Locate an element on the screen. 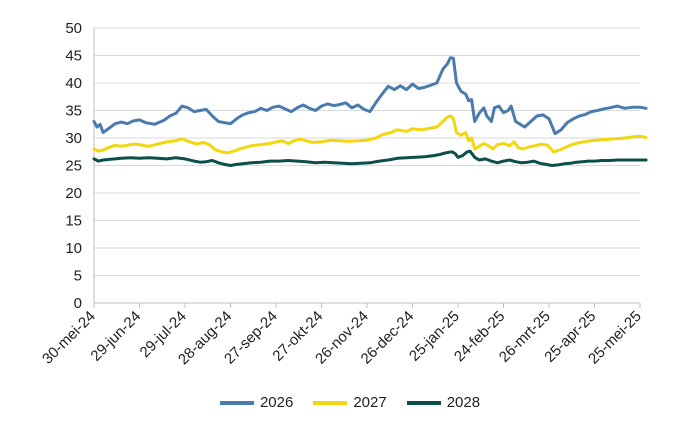 Image resolution: width=700 pixels, height=430 pixels. legend-swatch-2027 is located at coordinates (330, 402).